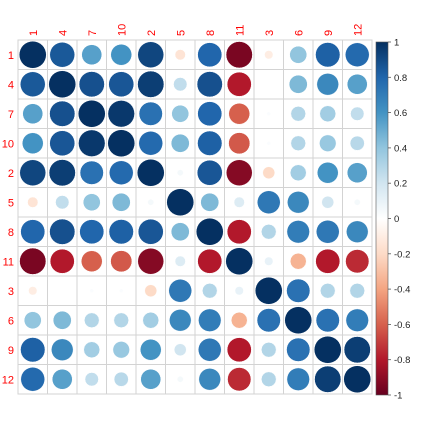 The image size is (423, 423). Describe the element at coordinates (11, 203) in the screenshot. I see `row-label: 5` at that location.